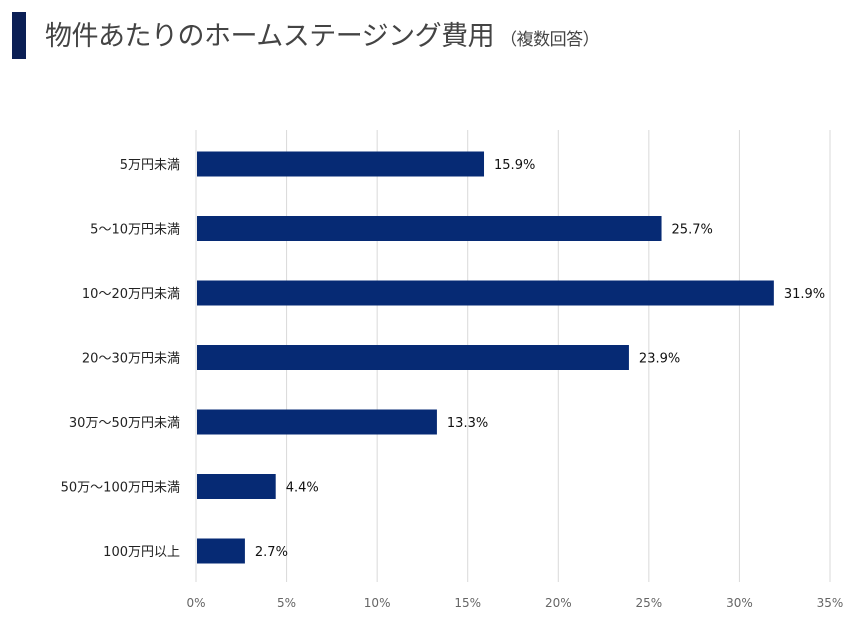  What do you see at coordinates (131, 294) in the screenshot?
I see `category-label: 10〜20万円未満` at bounding box center [131, 294].